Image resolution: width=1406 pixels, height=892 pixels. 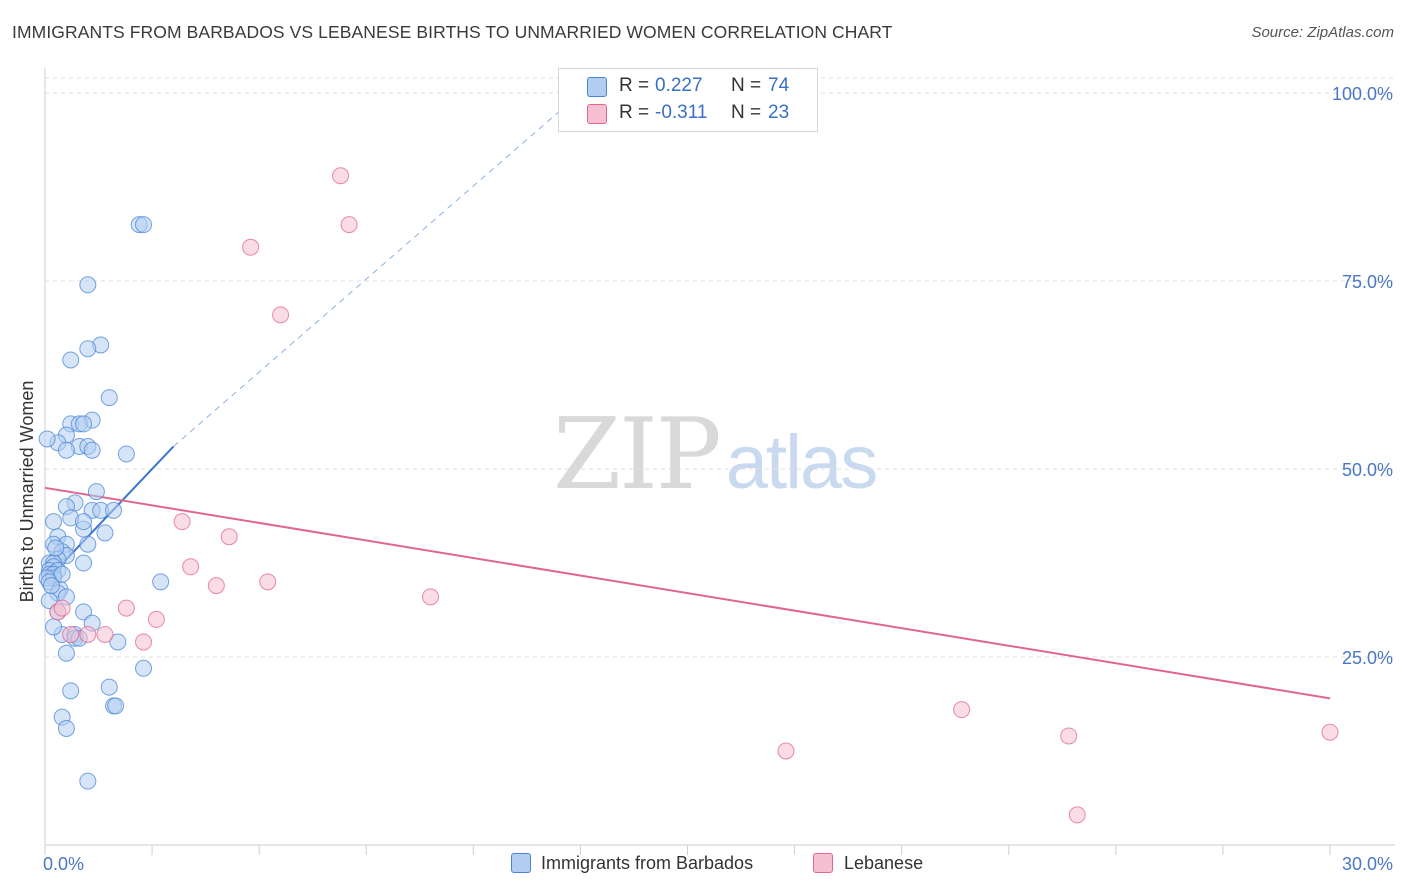 What do you see at coordinates (377, 269) in the screenshot?
I see `trend-extension-barbados` at bounding box center [377, 269].